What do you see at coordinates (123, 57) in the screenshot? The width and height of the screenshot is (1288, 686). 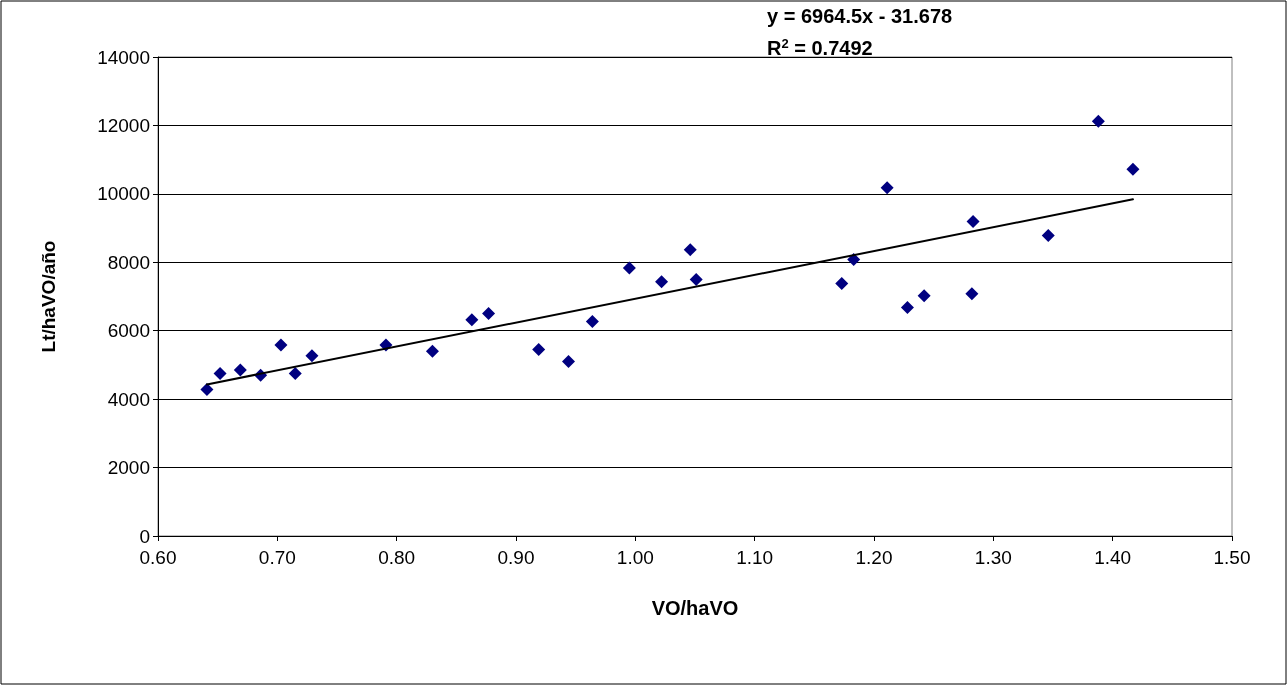 I see `y-tick-label: 14000` at bounding box center [123, 57].